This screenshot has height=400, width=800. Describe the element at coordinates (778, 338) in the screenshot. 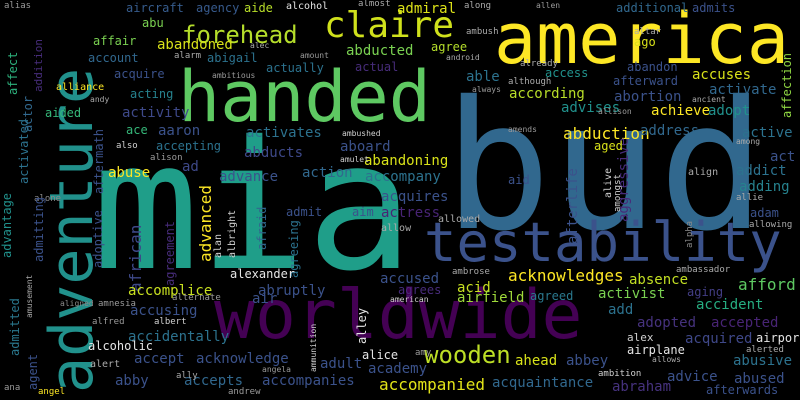

I see `word-airport: airport` at that location.